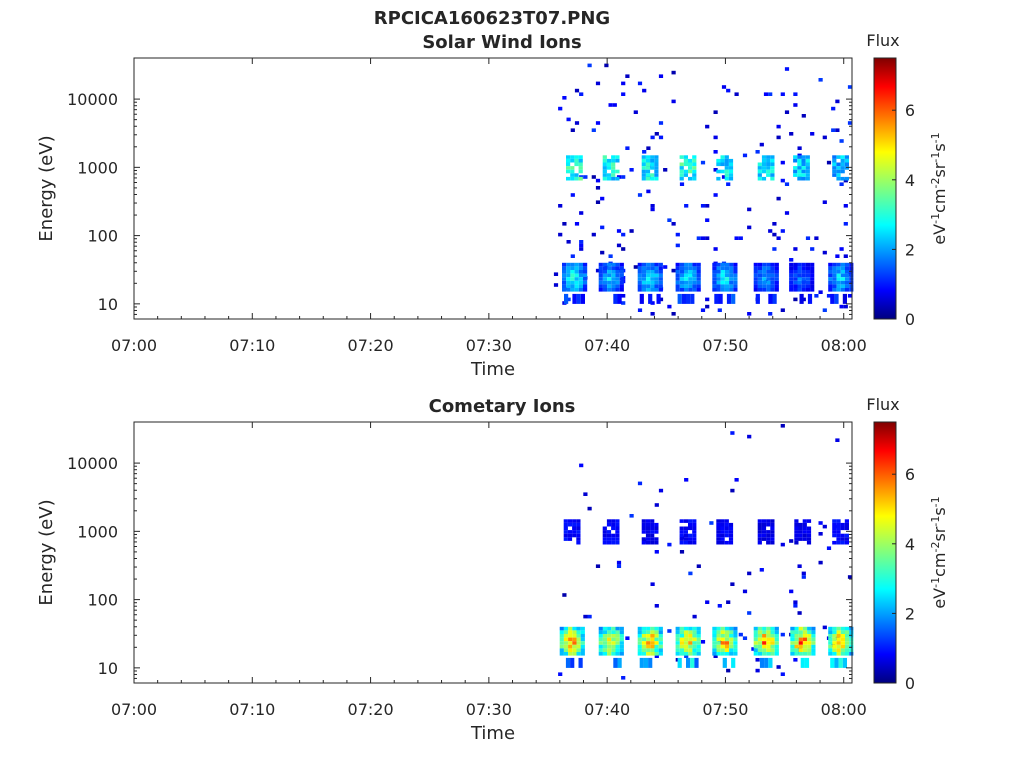 This screenshot has height=768, width=1024. I want to click on x-tick-label: 07:00, so click(134, 709).